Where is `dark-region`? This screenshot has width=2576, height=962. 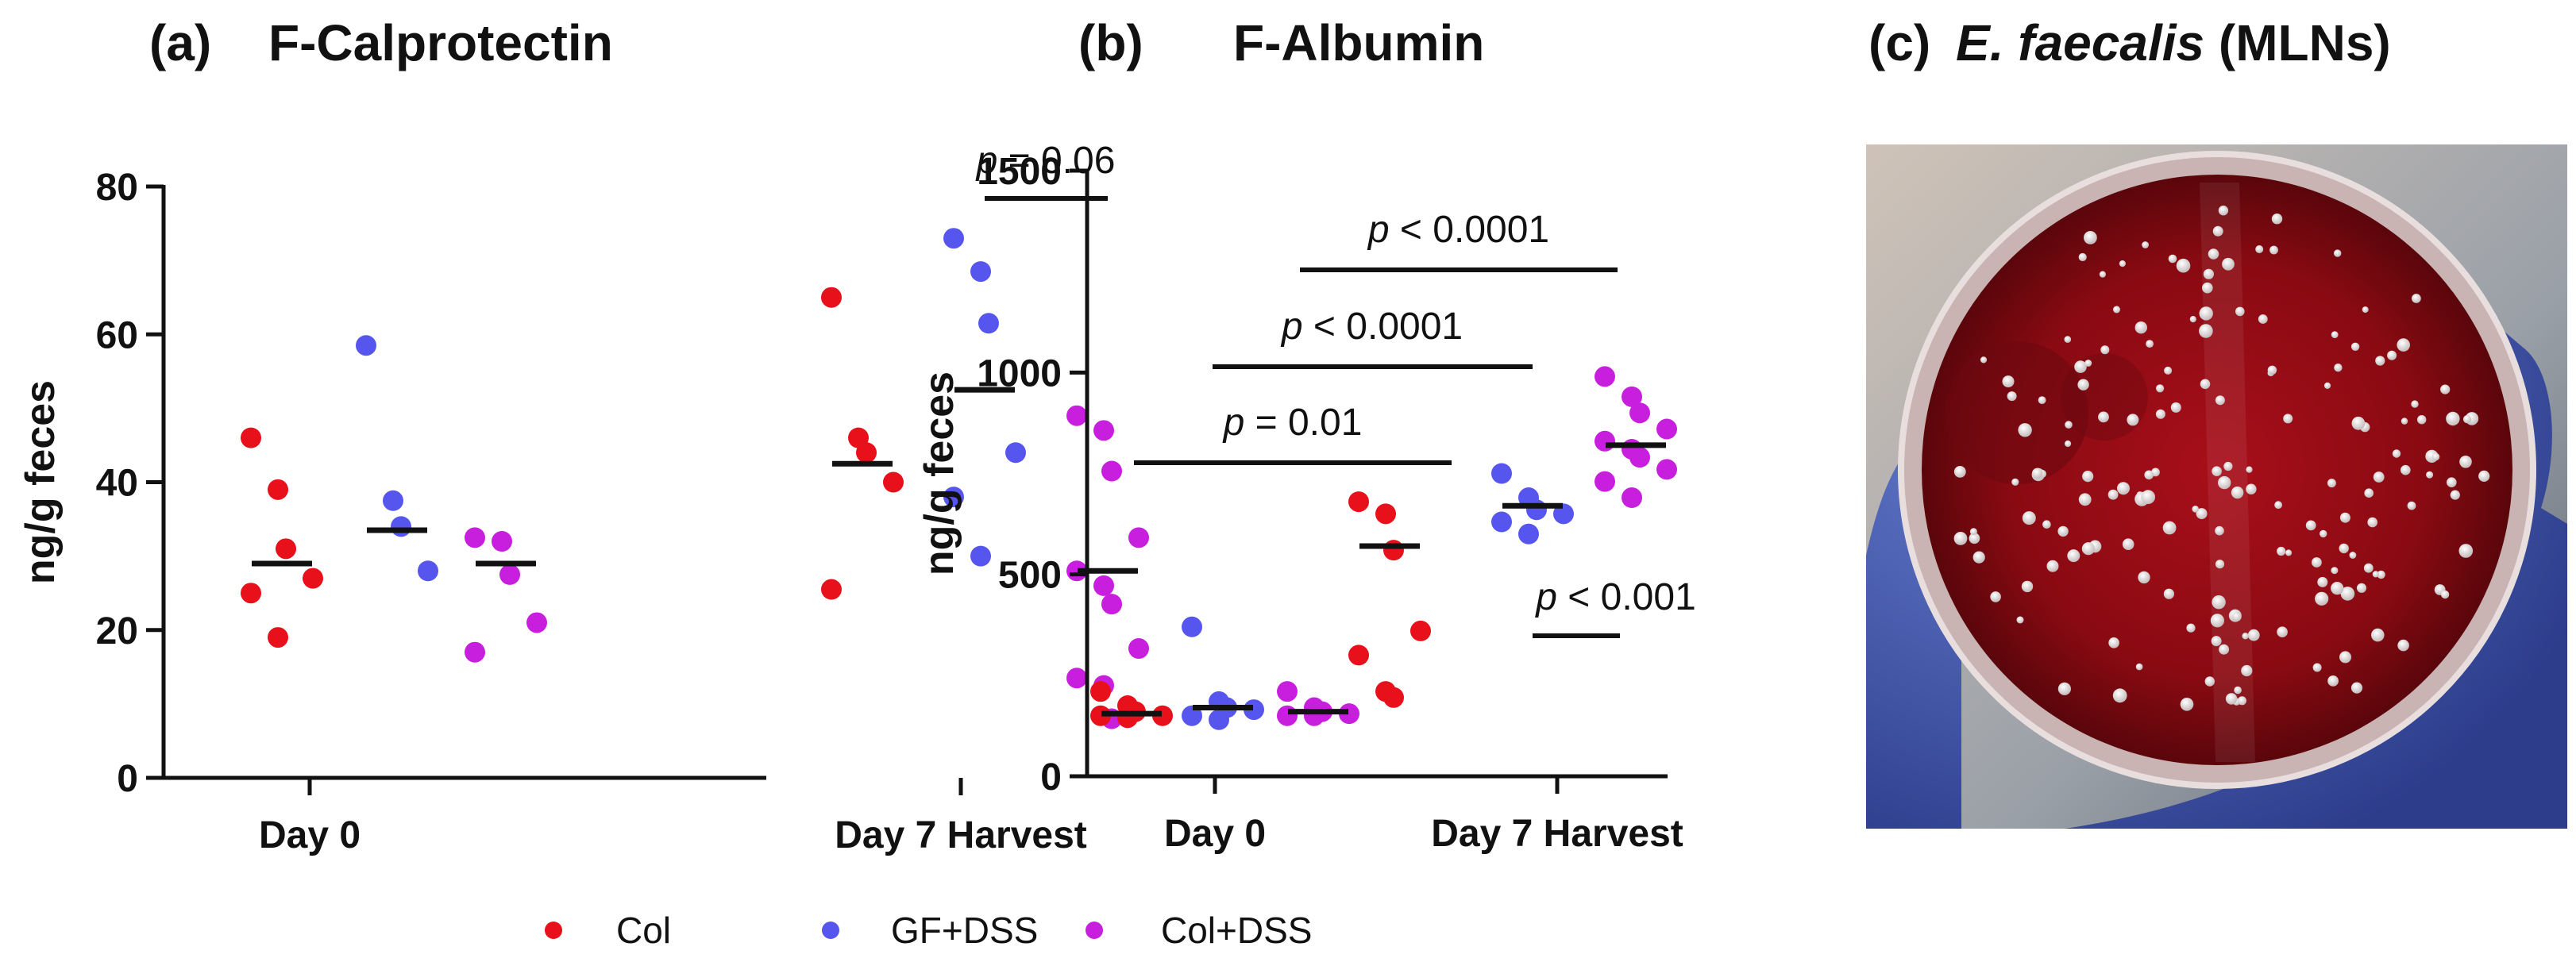 dark-region is located at coordinates (2016, 412).